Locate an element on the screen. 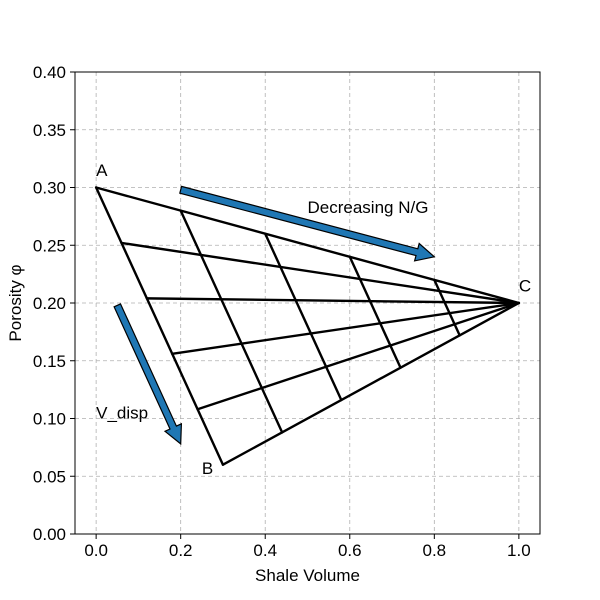  x-tick-label: 0.6 is located at coordinates (350, 550).